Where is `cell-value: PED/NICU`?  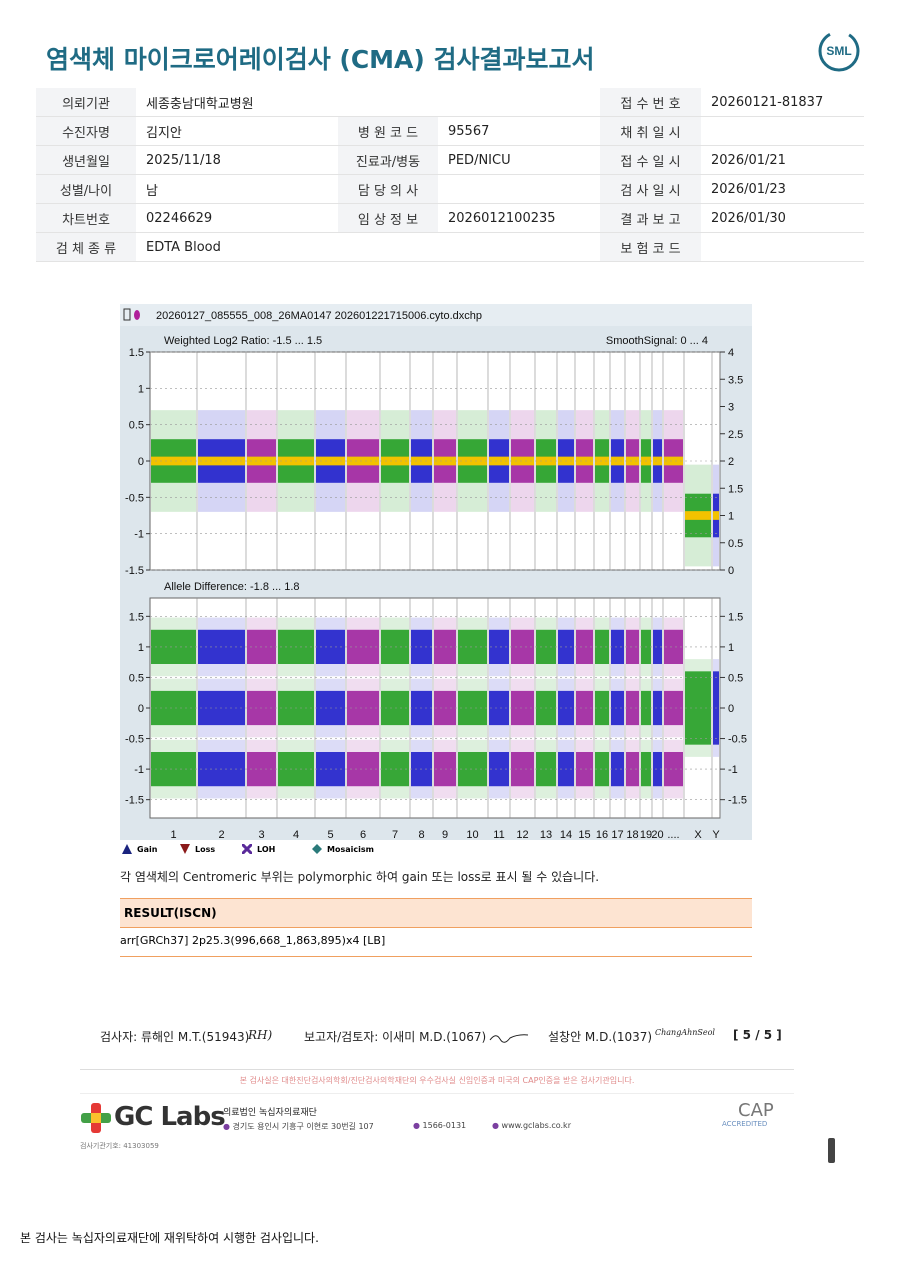
cell-value: PED/NICU is located at coordinates (519, 160).